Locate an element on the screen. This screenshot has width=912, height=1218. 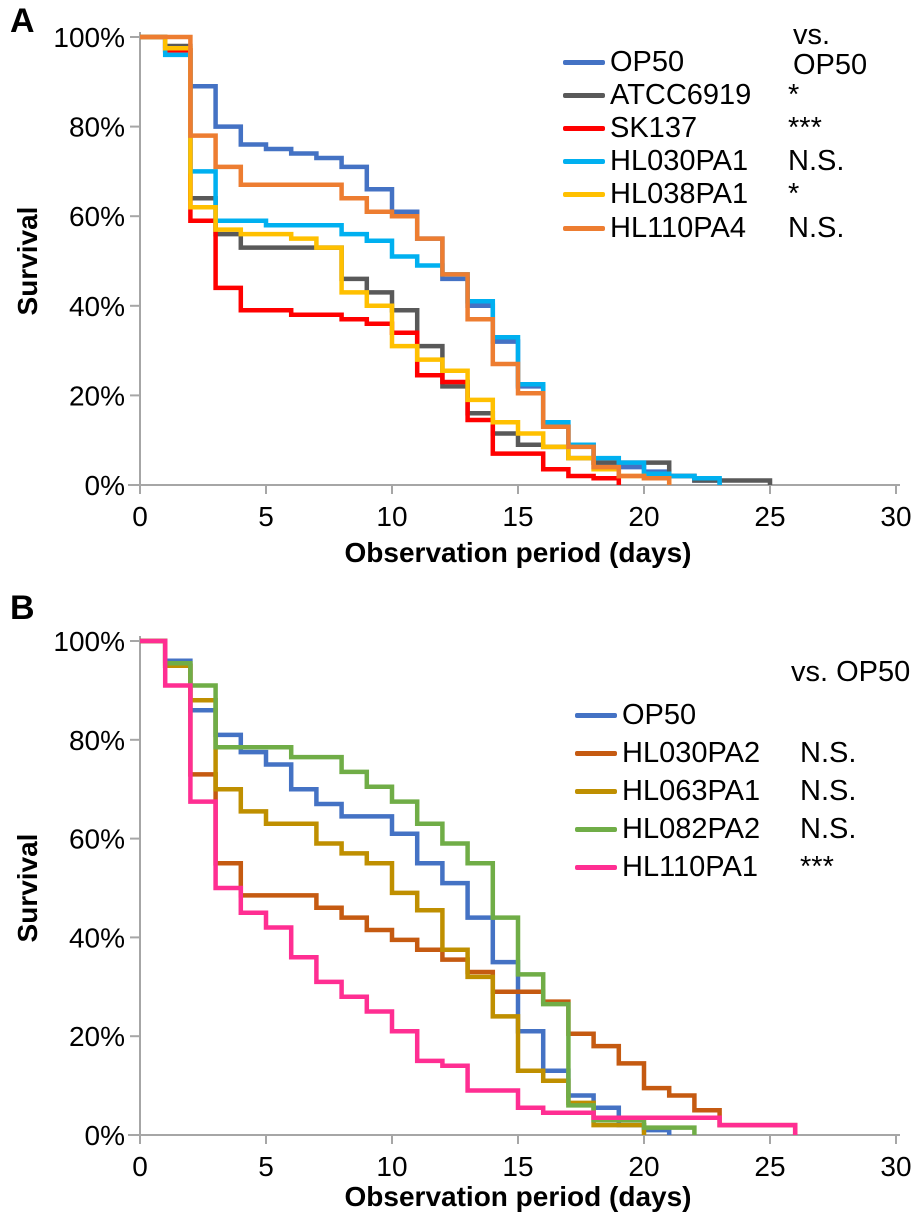
legend-label: HL110PA4 is located at coordinates (678, 228).